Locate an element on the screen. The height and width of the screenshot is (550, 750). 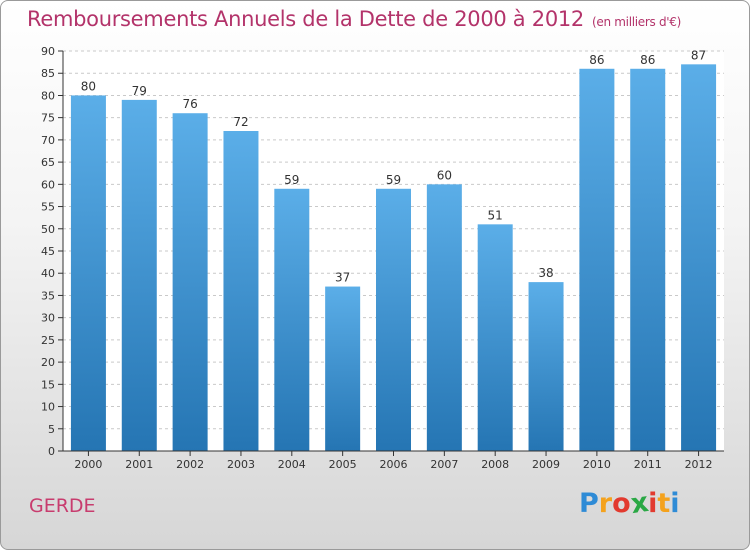
logo-letter: t is located at coordinates (664, 503).